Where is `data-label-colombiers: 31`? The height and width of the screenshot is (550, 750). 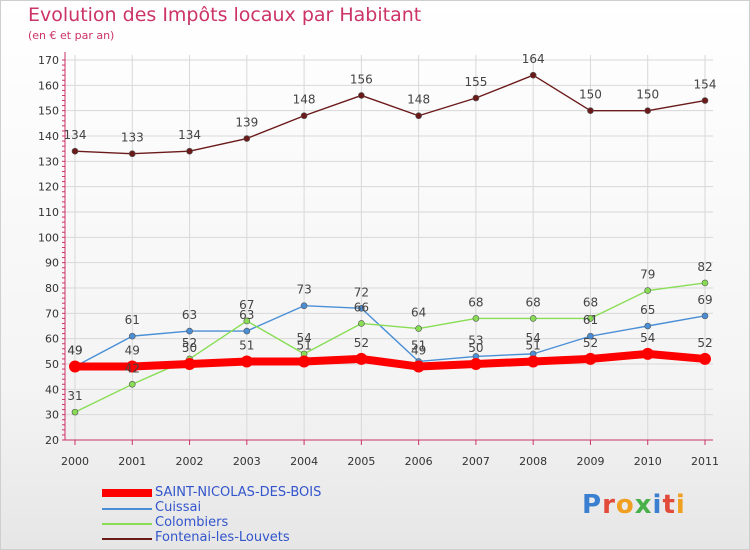 data-label-colombiers: 31 is located at coordinates (74, 396).